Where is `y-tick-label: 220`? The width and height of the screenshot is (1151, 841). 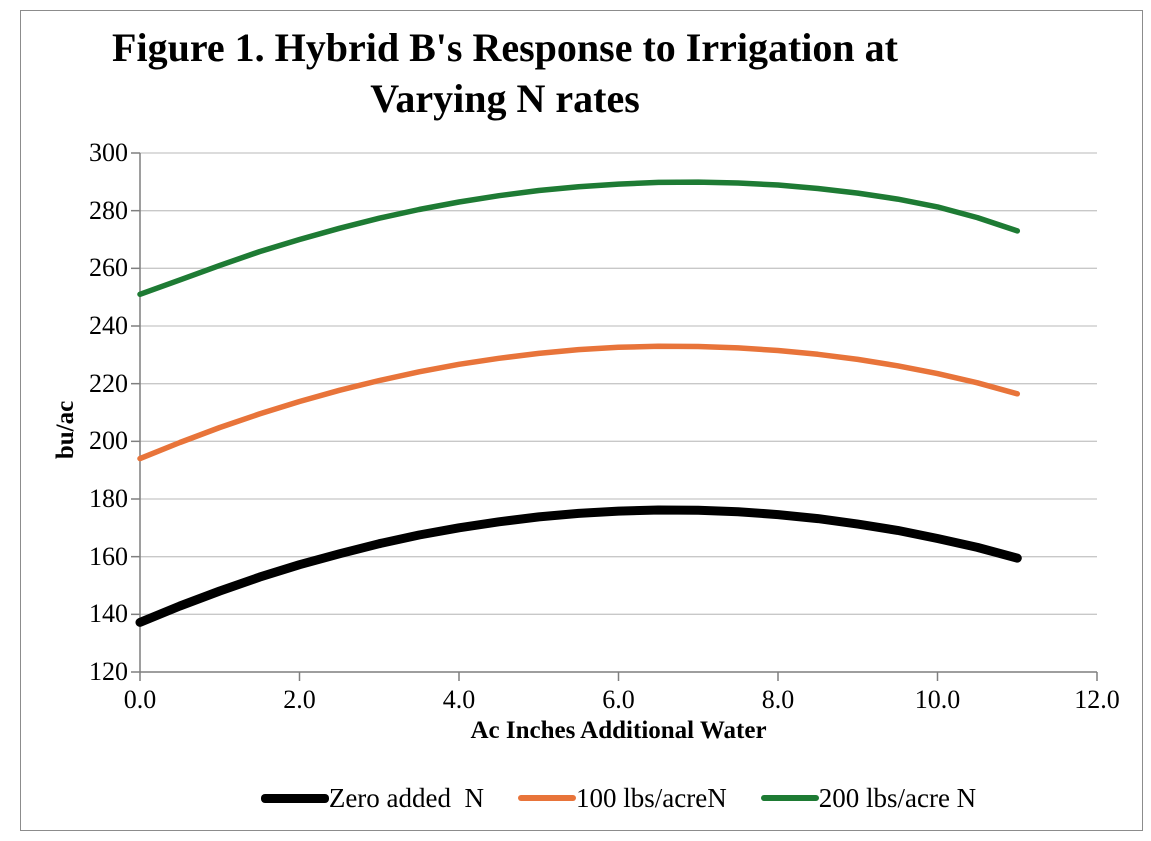
y-tick-label: 220 is located at coordinates (108, 383).